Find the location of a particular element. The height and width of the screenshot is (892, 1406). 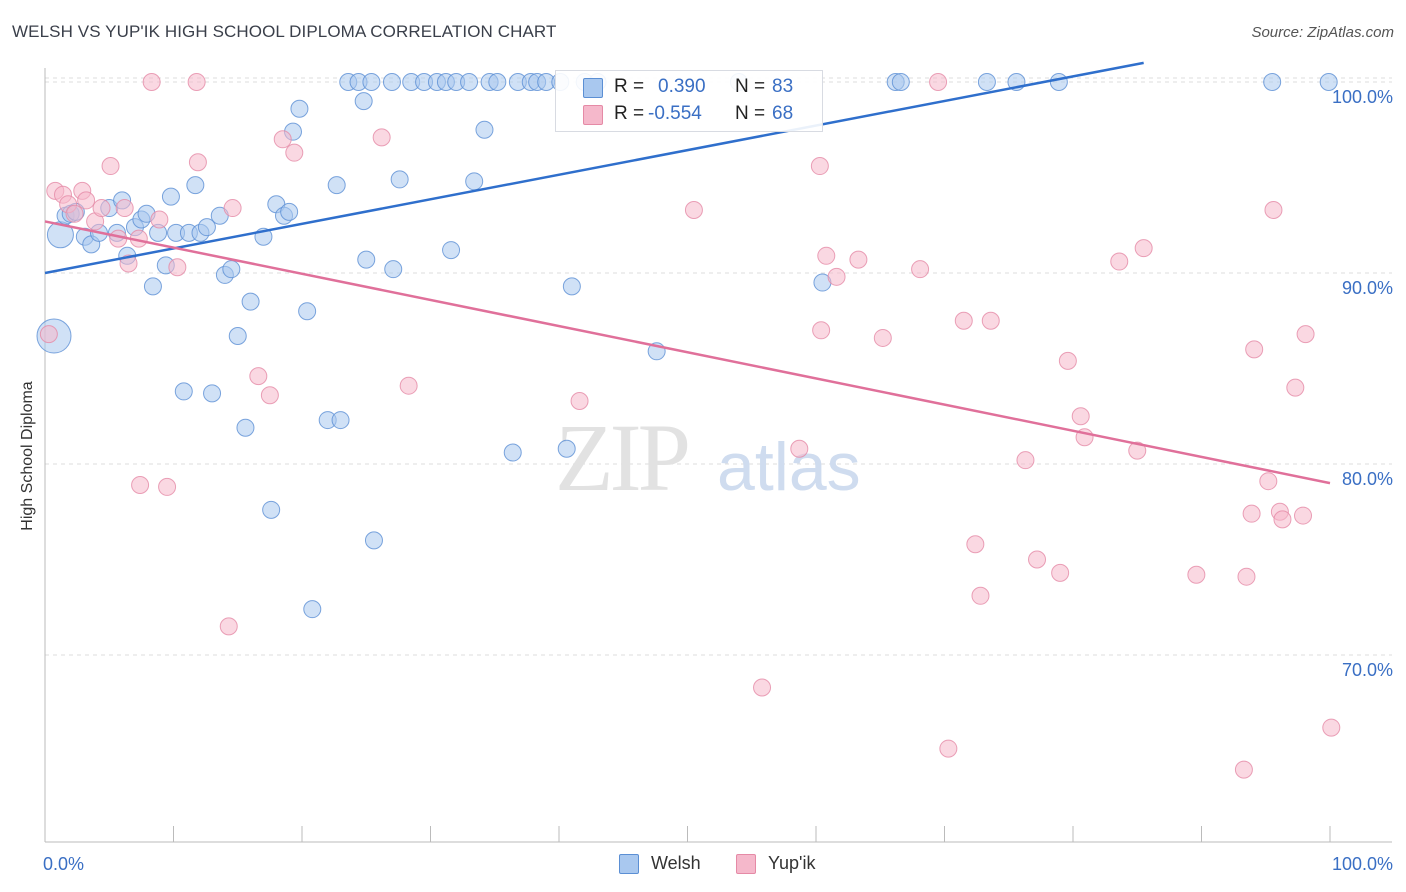

x-tick-label: 100.0% is located at coordinates (1362, 864).